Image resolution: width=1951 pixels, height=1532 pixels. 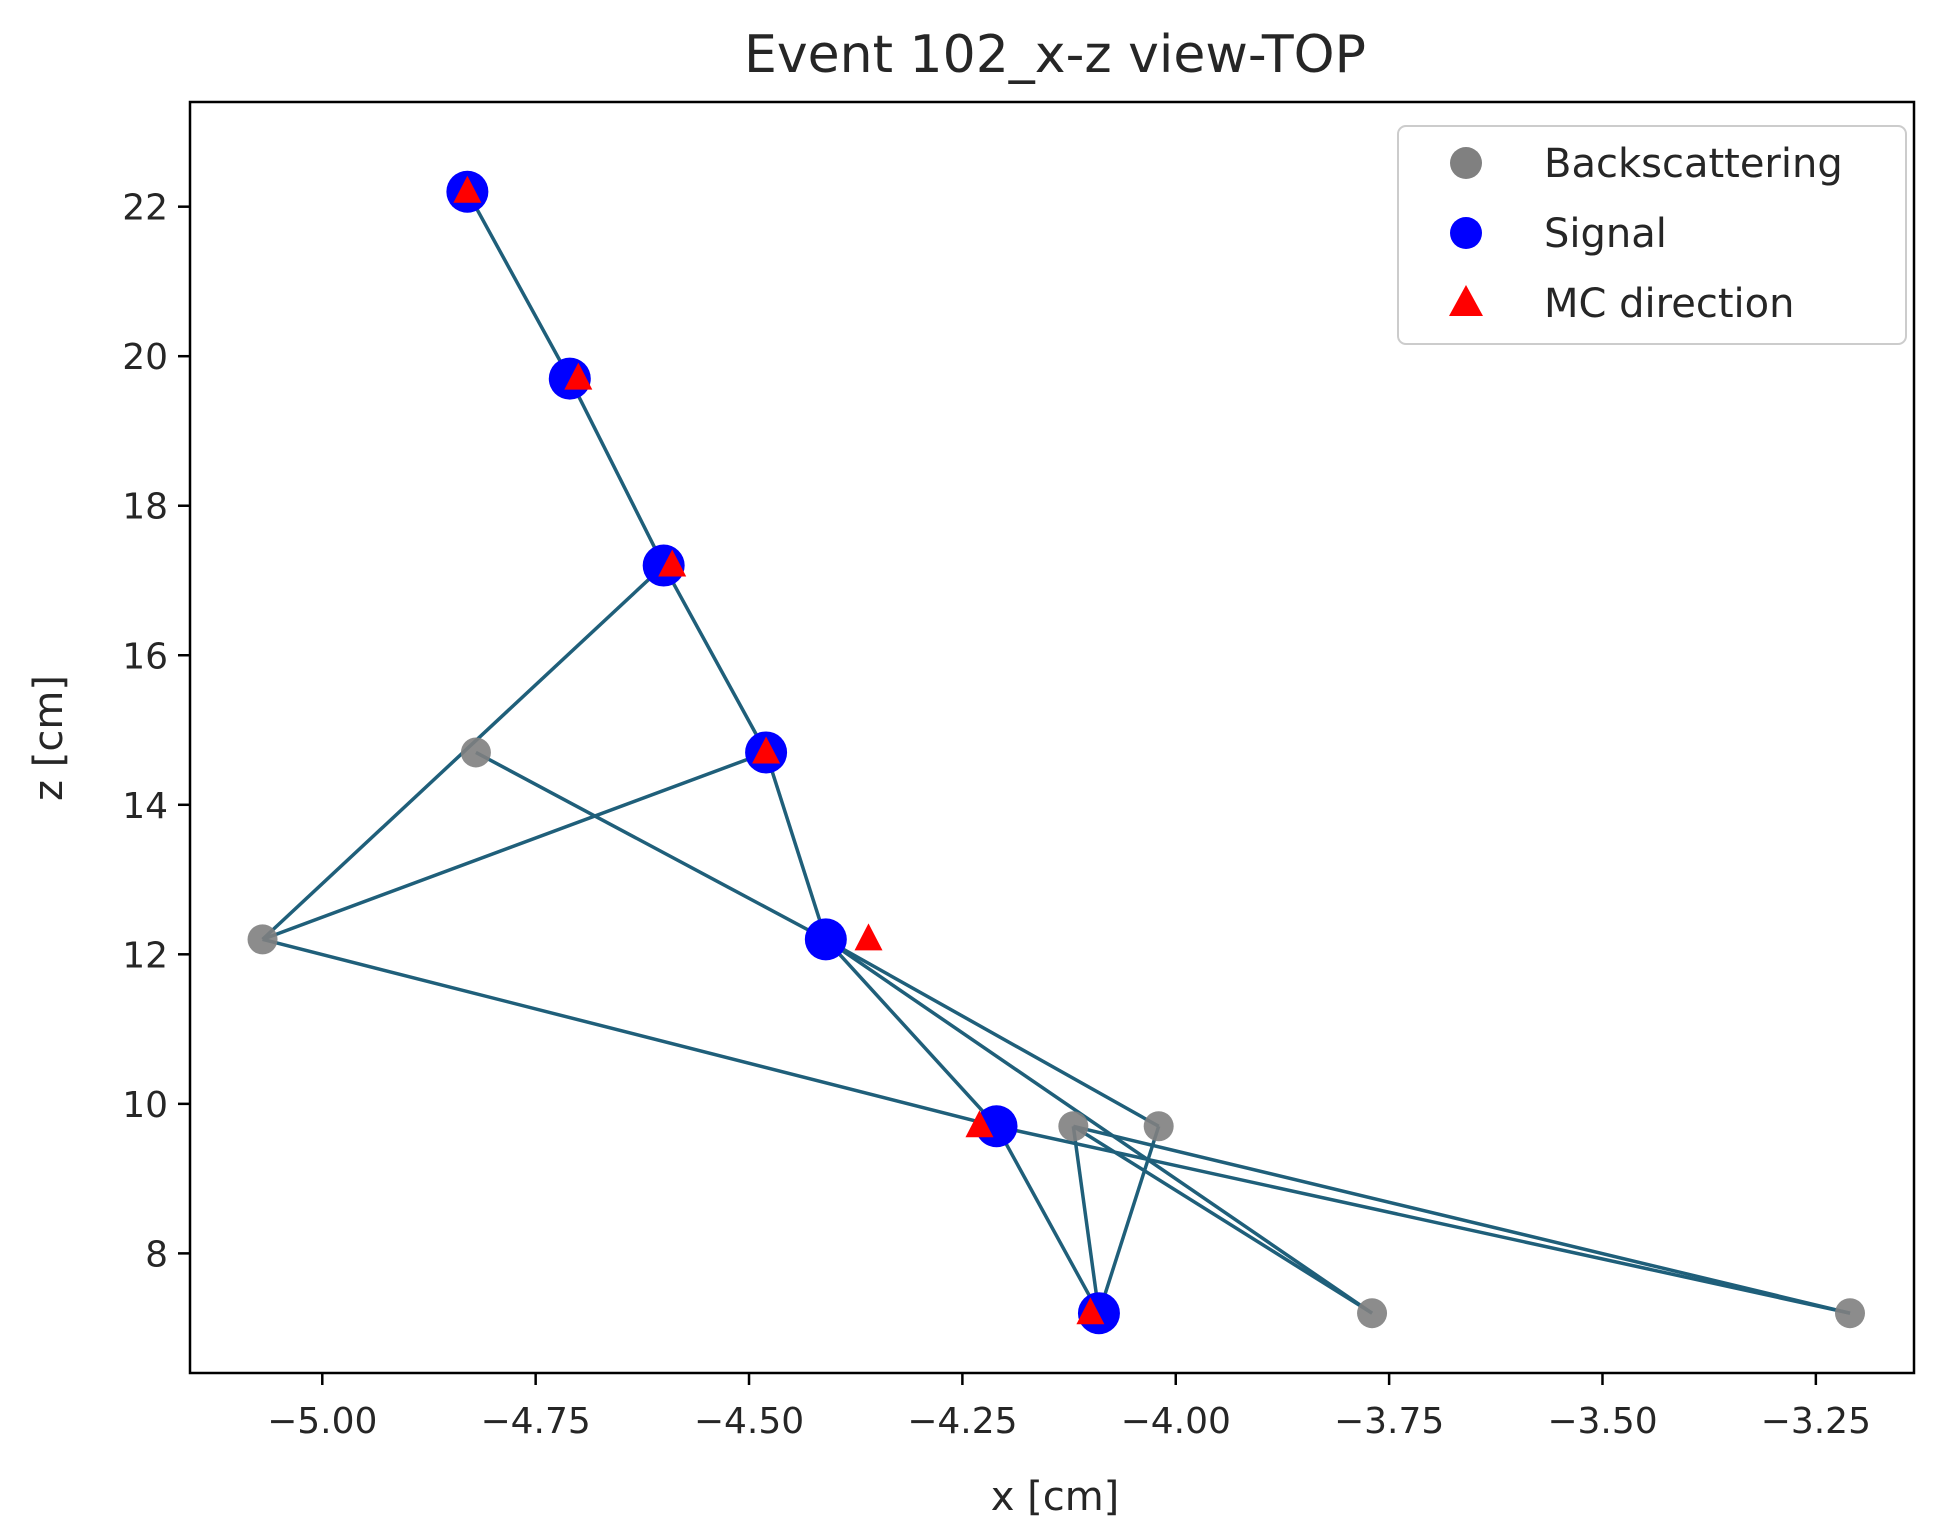 What do you see at coordinates (145, 208) in the screenshot?
I see `y-tick-label: 22` at bounding box center [145, 208].